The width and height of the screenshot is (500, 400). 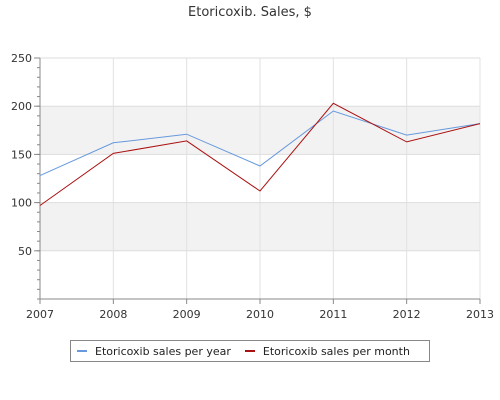 I want to click on legend-swatch-per-year, so click(x=82, y=351).